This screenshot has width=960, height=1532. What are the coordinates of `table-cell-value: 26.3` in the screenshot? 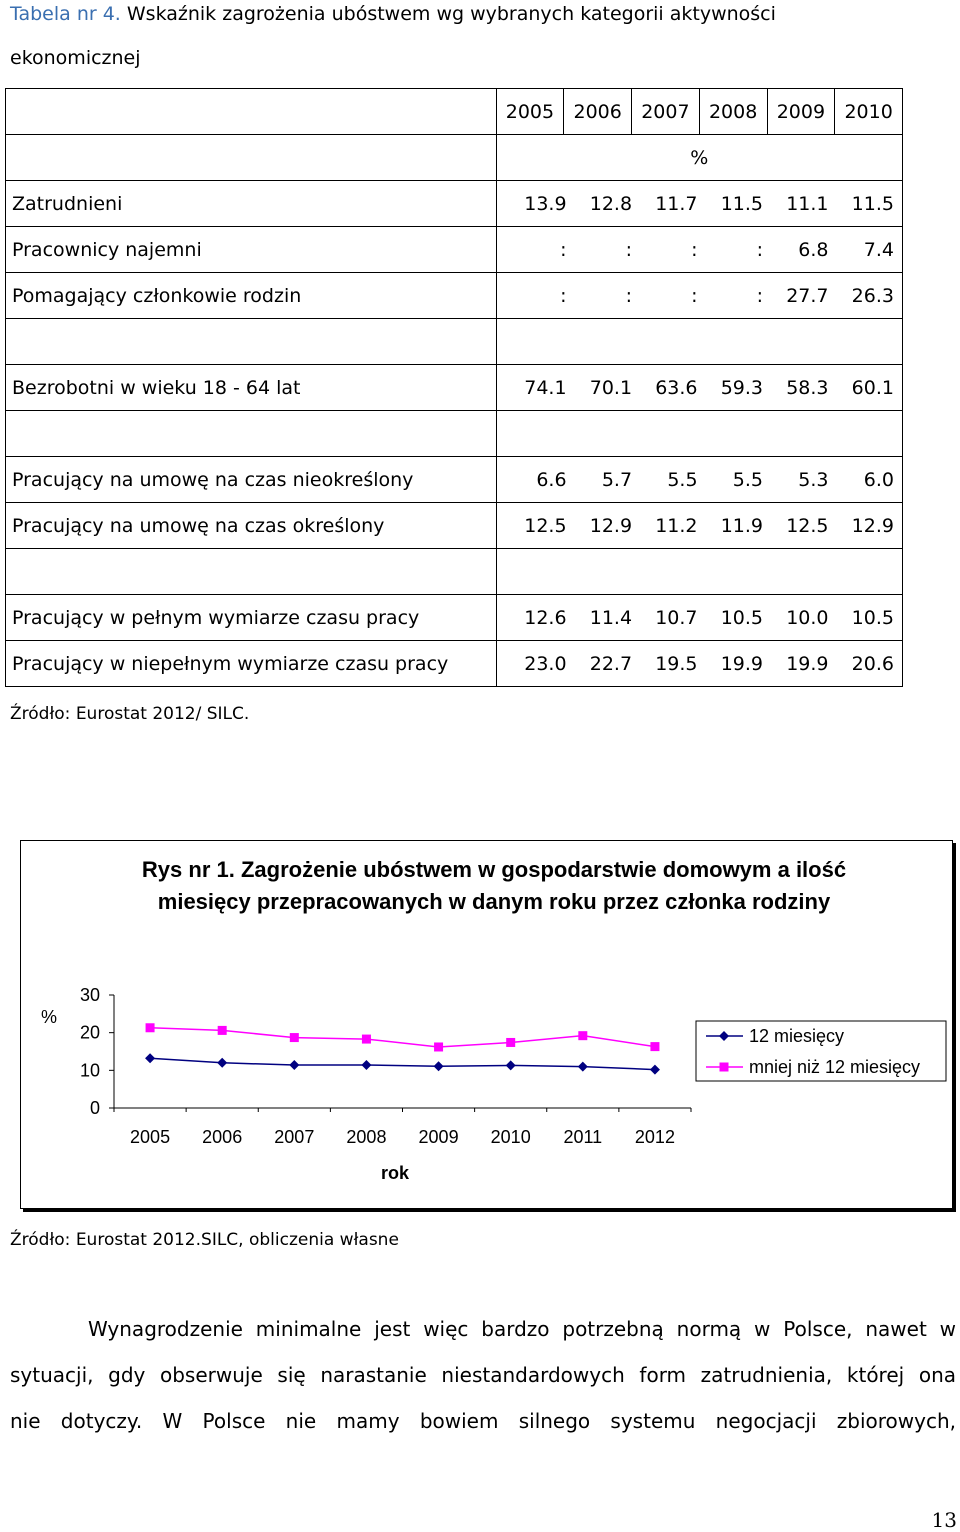 It's located at (872, 295).